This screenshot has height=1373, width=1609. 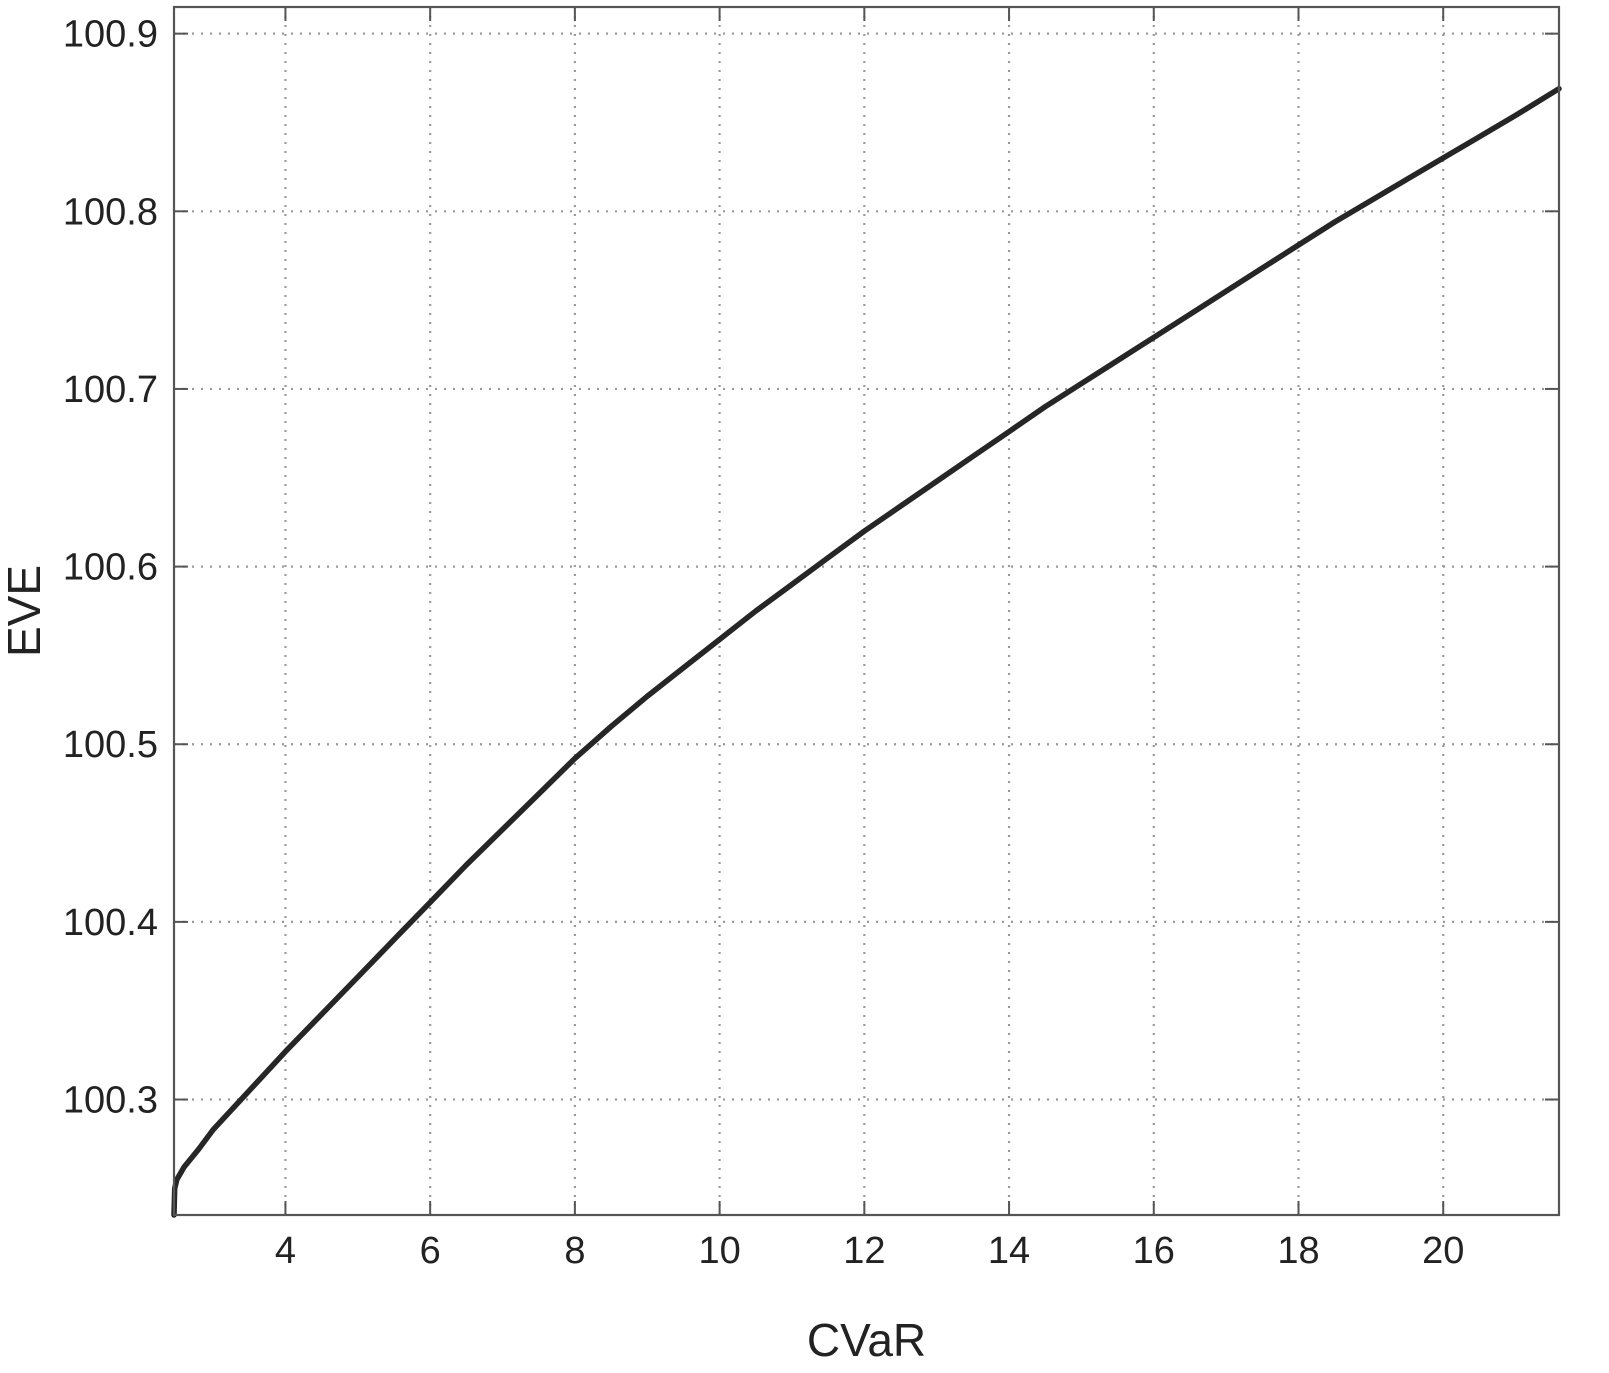 I want to click on y-axis-label: EVE, so click(x=25, y=611).